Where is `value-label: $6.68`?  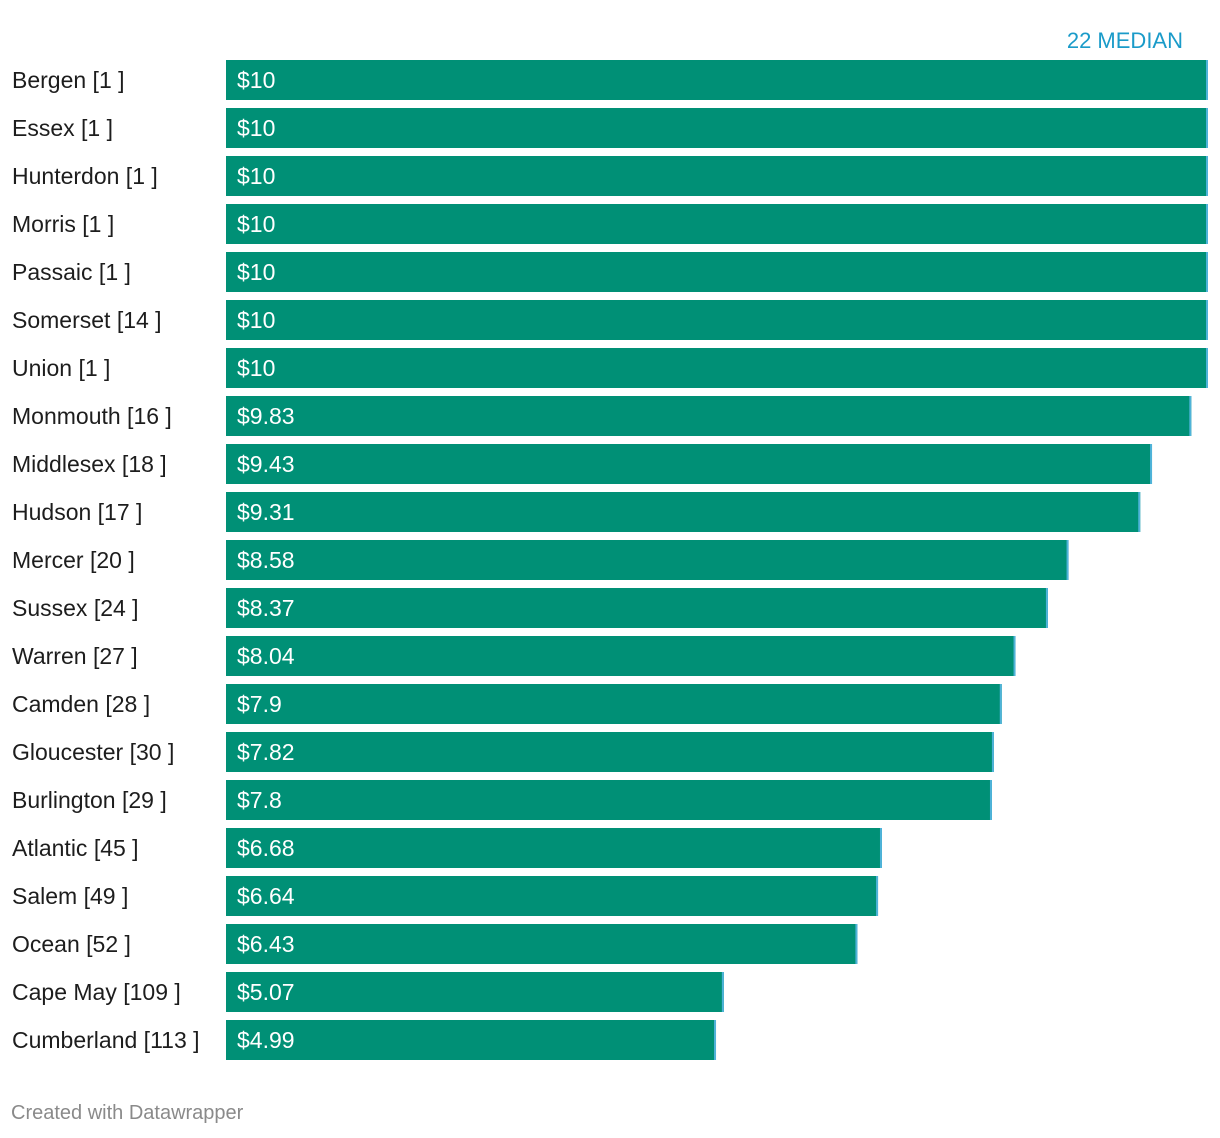 value-label: $6.68 is located at coordinates (266, 848).